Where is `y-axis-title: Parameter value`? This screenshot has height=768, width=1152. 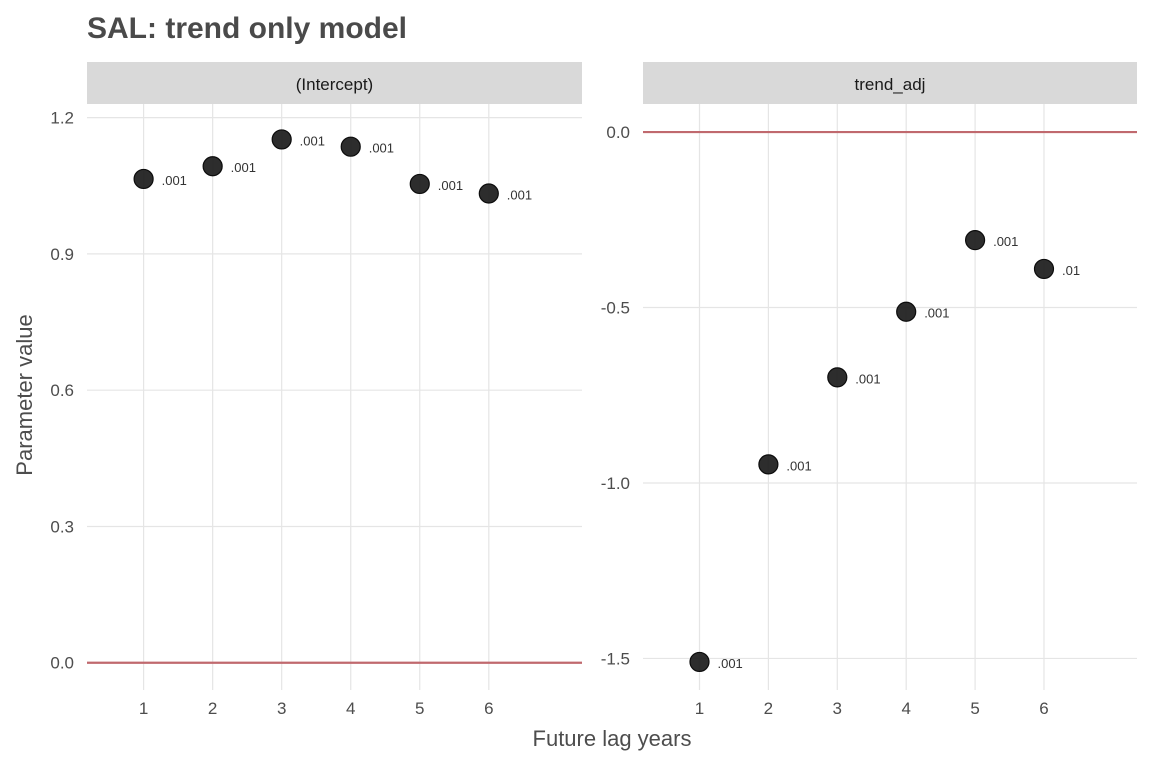 y-axis-title: Parameter value is located at coordinates (24, 394).